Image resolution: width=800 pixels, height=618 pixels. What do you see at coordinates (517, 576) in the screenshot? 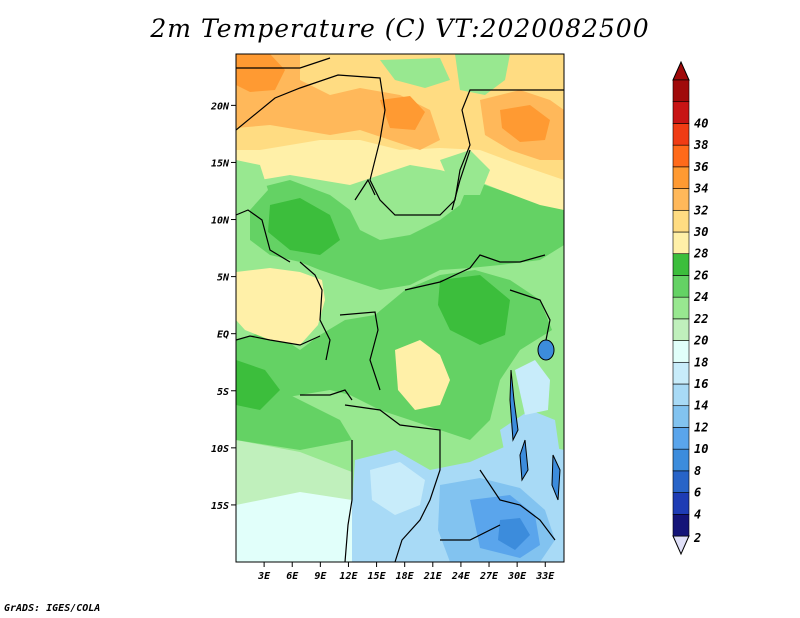
I see `lon-tick-label: 30E` at bounding box center [517, 576].